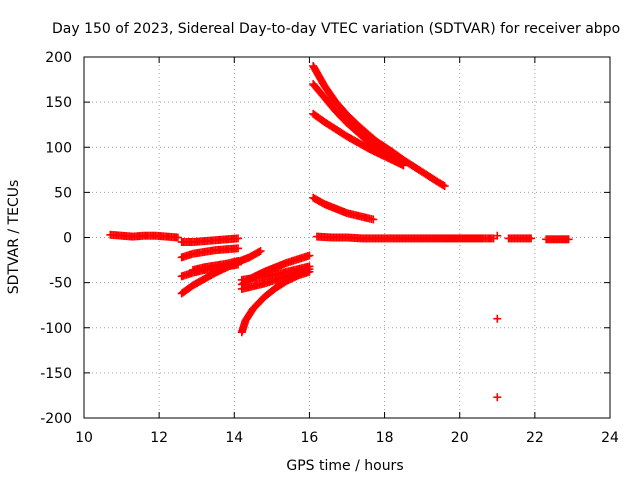 Image resolution: width=640 pixels, height=480 pixels. What do you see at coordinates (58, 148) in the screenshot?
I see `y-tick-label: 100` at bounding box center [58, 148].